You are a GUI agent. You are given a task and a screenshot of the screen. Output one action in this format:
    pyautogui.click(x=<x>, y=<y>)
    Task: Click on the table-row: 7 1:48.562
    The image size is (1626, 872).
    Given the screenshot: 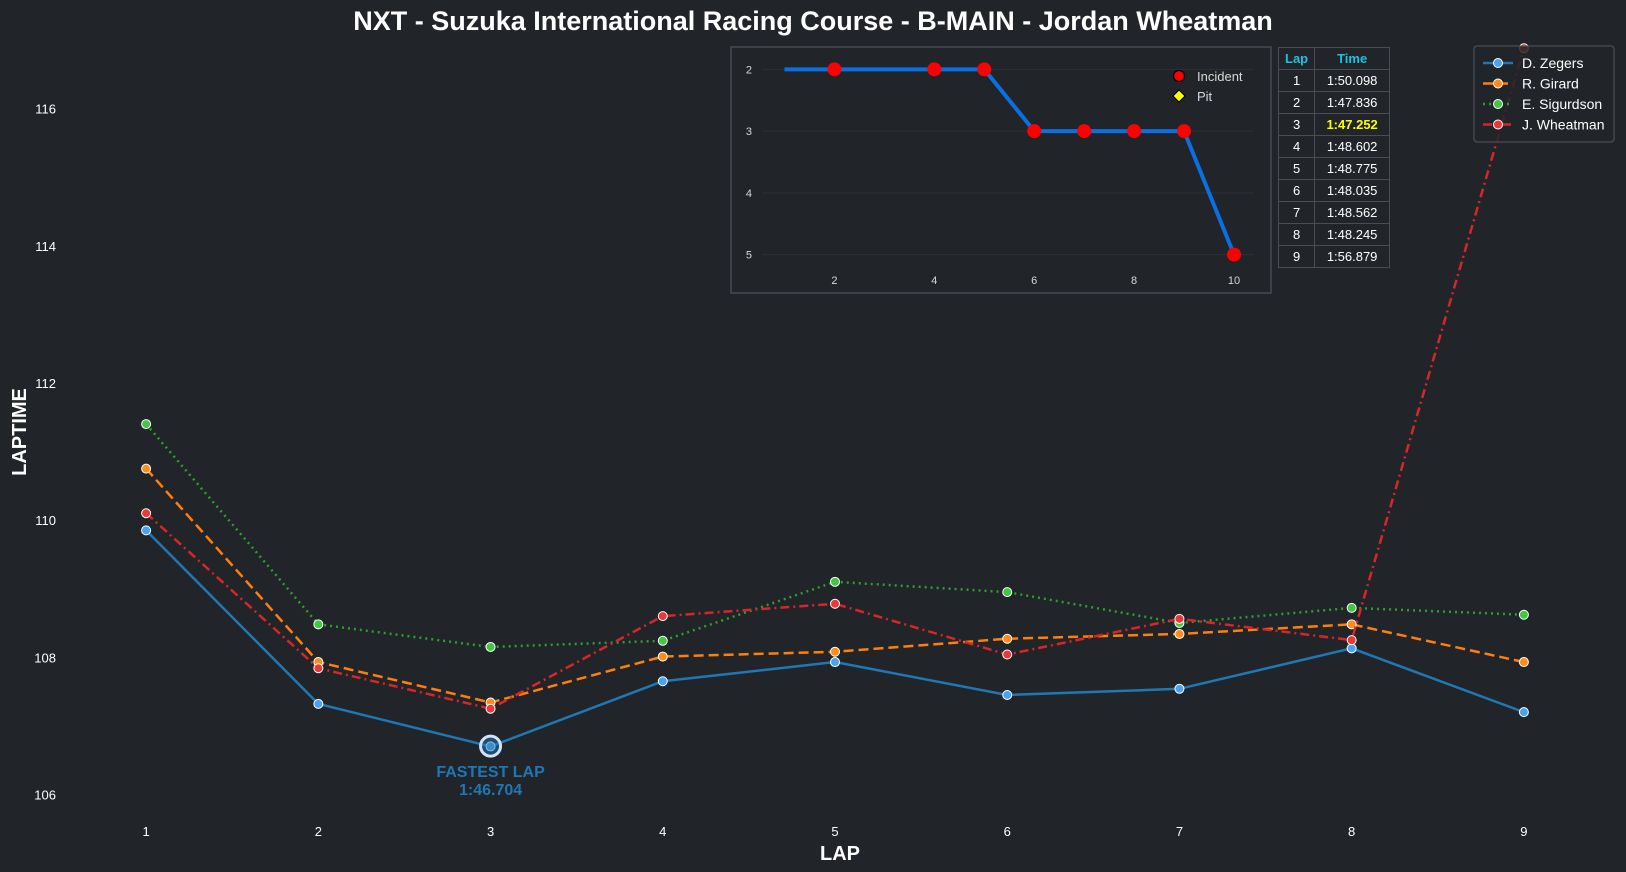 What is the action you would take?
    pyautogui.click(x=1334, y=212)
    